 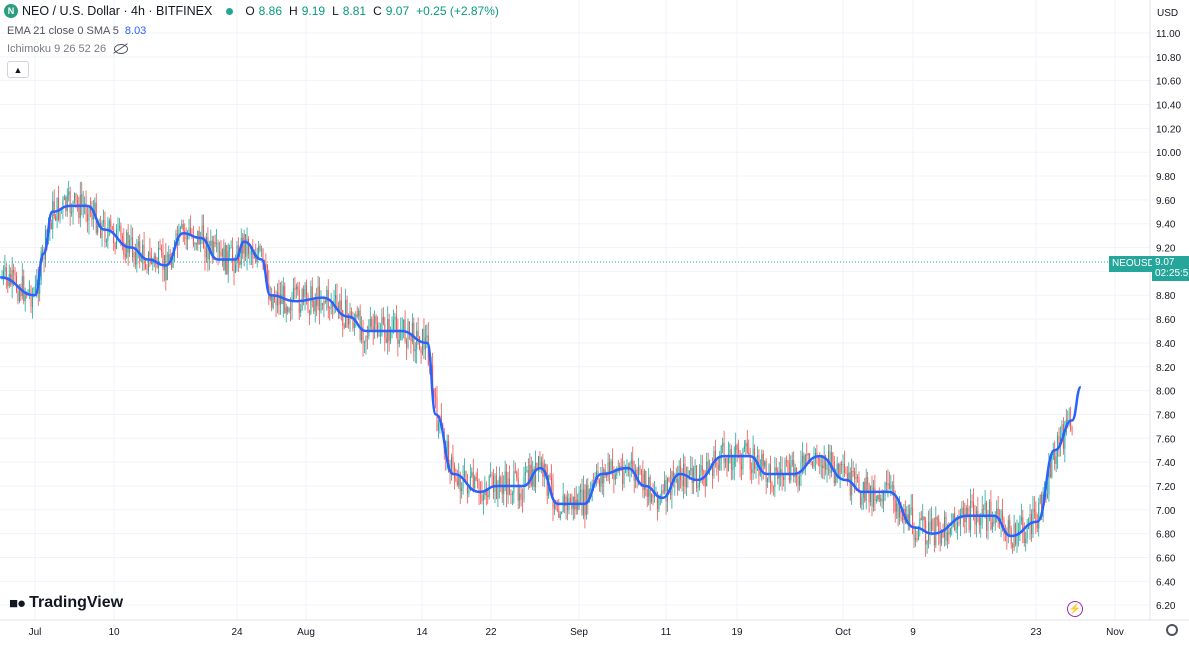 What do you see at coordinates (117, 11) in the screenshot?
I see `symbol-title: NEO / U.S. Dollar · 4h · BITFINEX` at bounding box center [117, 11].